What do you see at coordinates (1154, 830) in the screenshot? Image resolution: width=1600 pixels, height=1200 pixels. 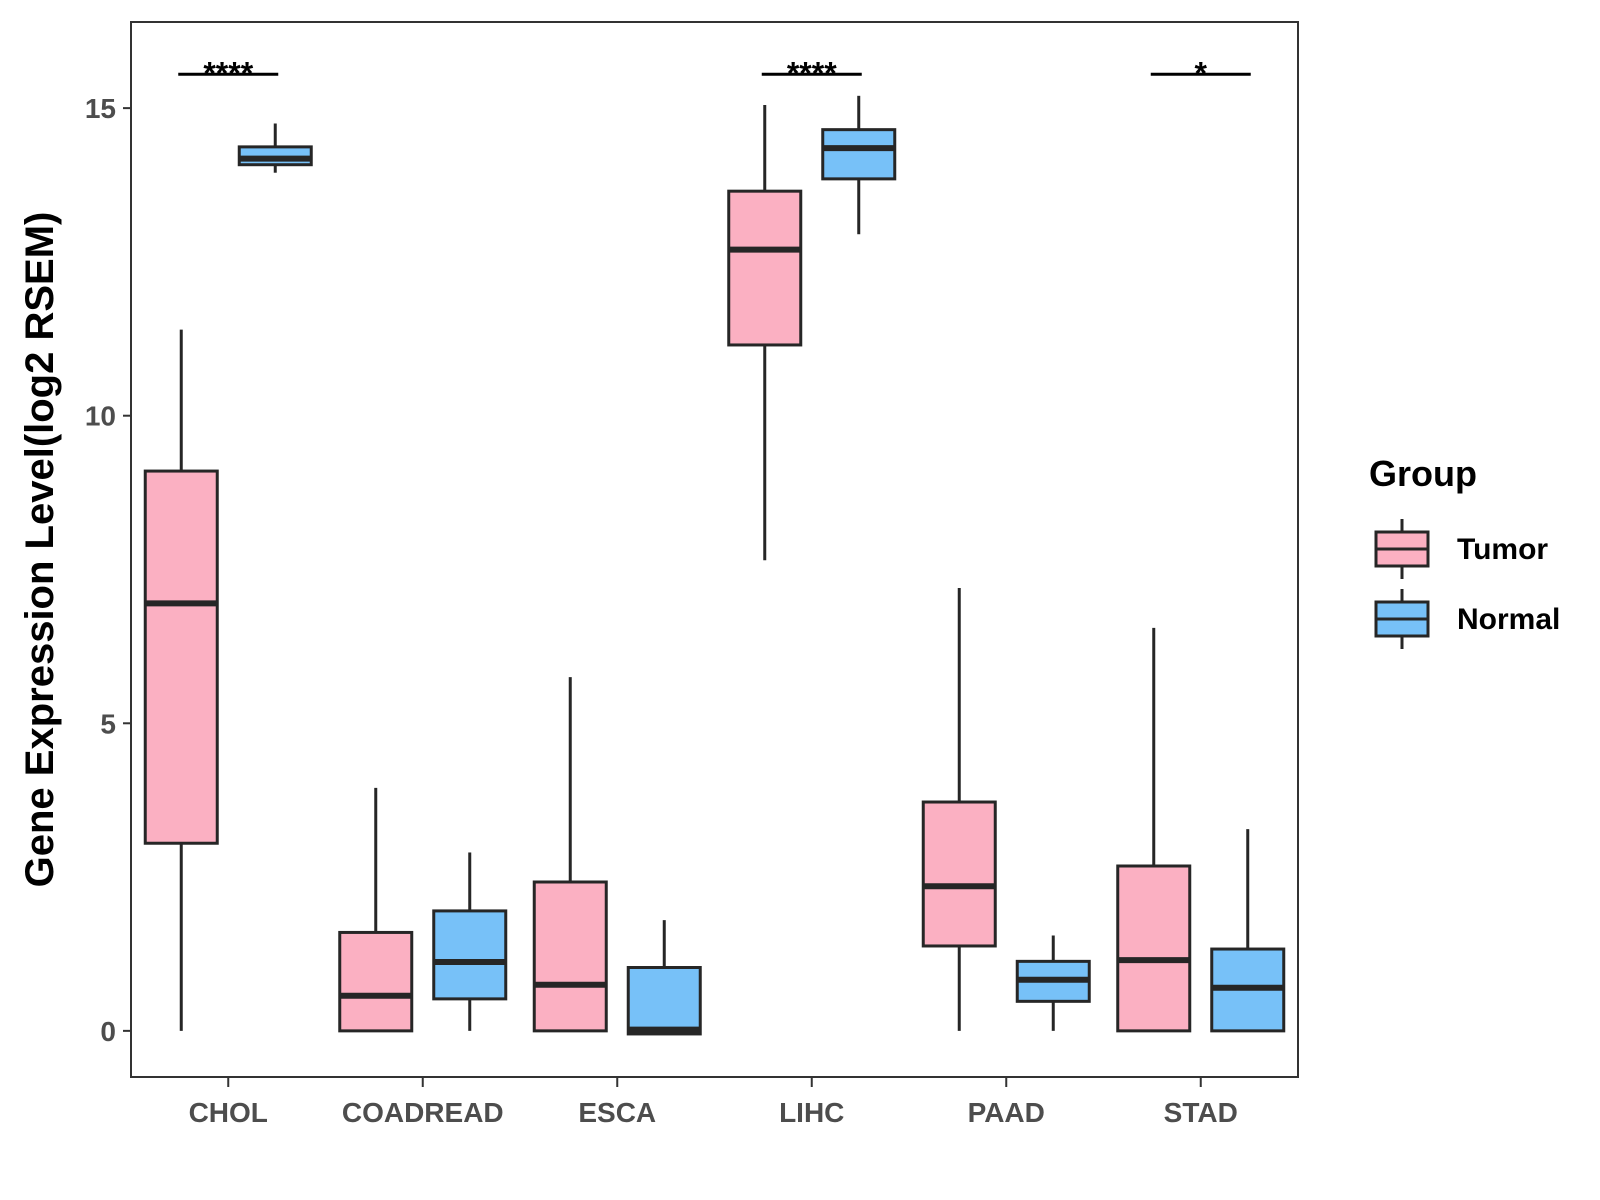 I see `box-tumor-stad` at bounding box center [1154, 830].